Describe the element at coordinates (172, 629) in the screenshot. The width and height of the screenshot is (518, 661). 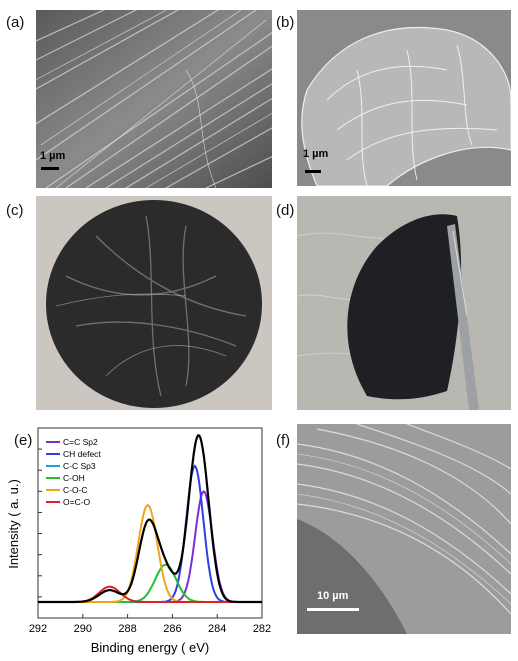
I see `x-tick-label: 286` at that location.